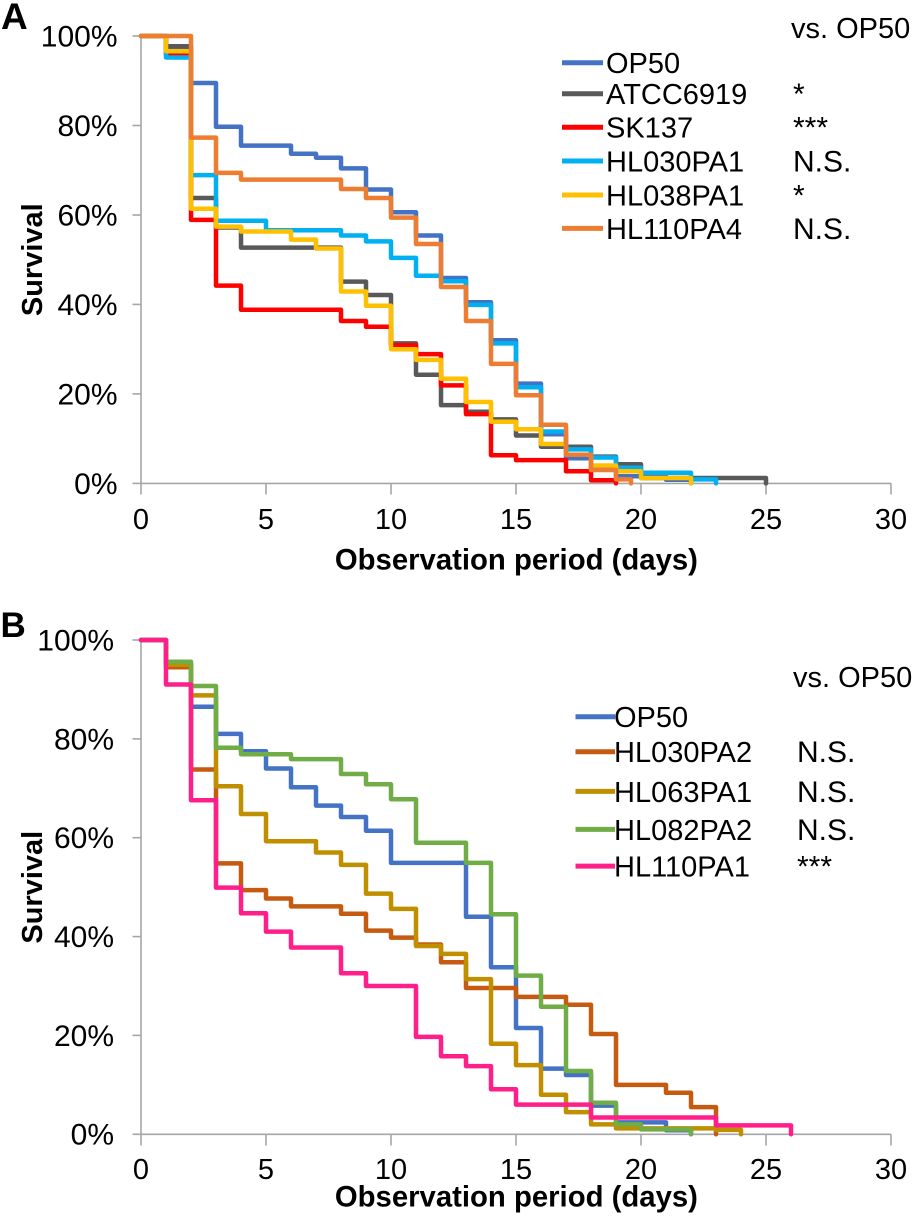 Image resolution: width=912 pixels, height=1223 pixels. Describe the element at coordinates (13, 625) in the screenshot. I see `svg-text: B` at that location.